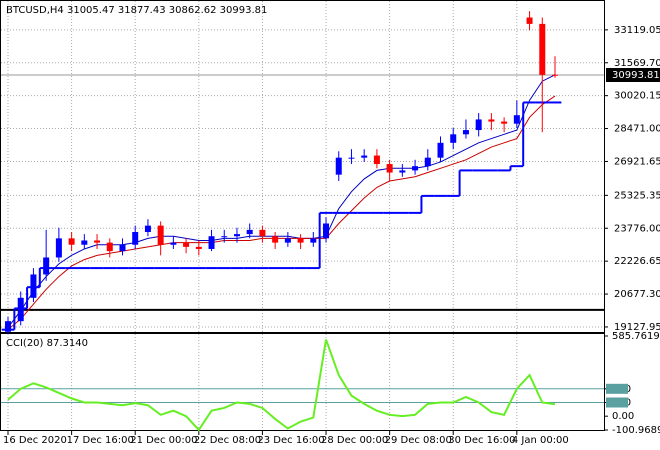  Describe the element at coordinates (636, 336) in the screenshot. I see `y-tick-label: 585.7619` at that location.